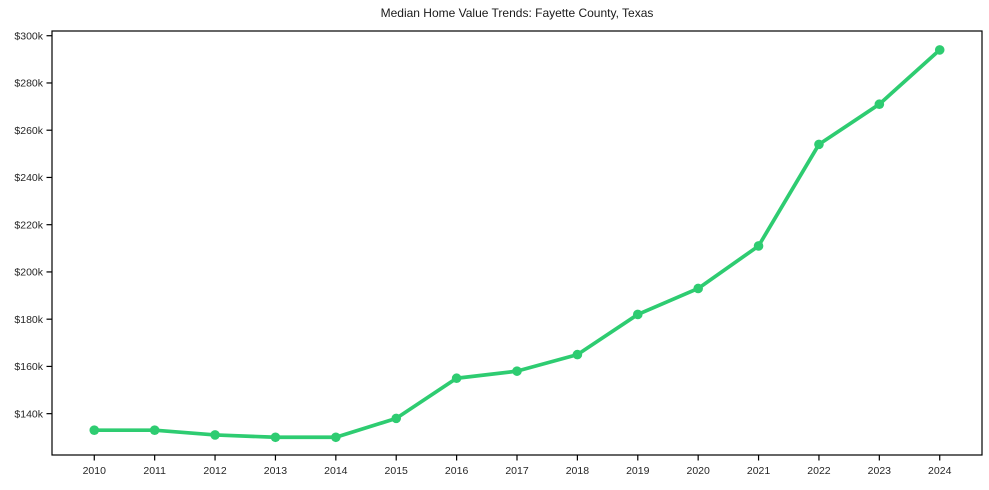  Describe the element at coordinates (154, 471) in the screenshot. I see `x-tick-label: 2011` at that location.